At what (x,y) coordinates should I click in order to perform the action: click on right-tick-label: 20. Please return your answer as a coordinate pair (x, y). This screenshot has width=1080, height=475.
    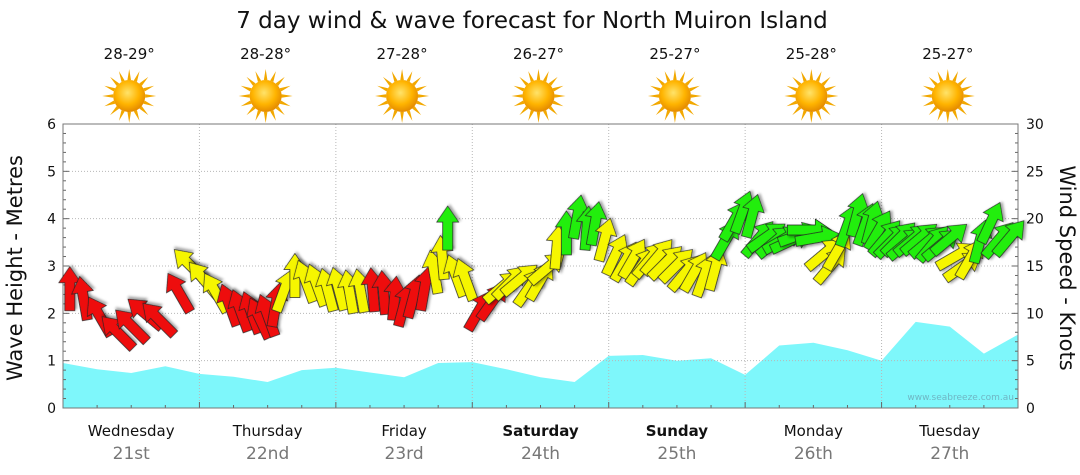
    Looking at the image, I should click on (1035, 220).